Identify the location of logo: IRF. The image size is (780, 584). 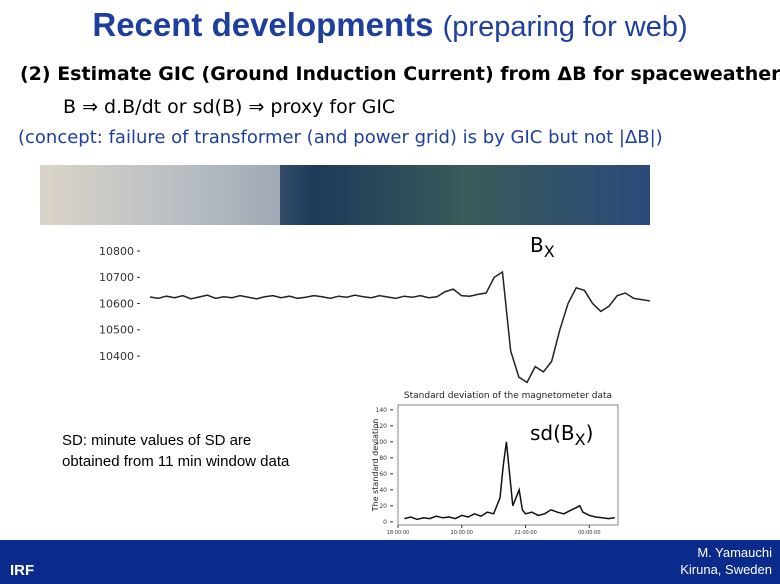
(22, 570).